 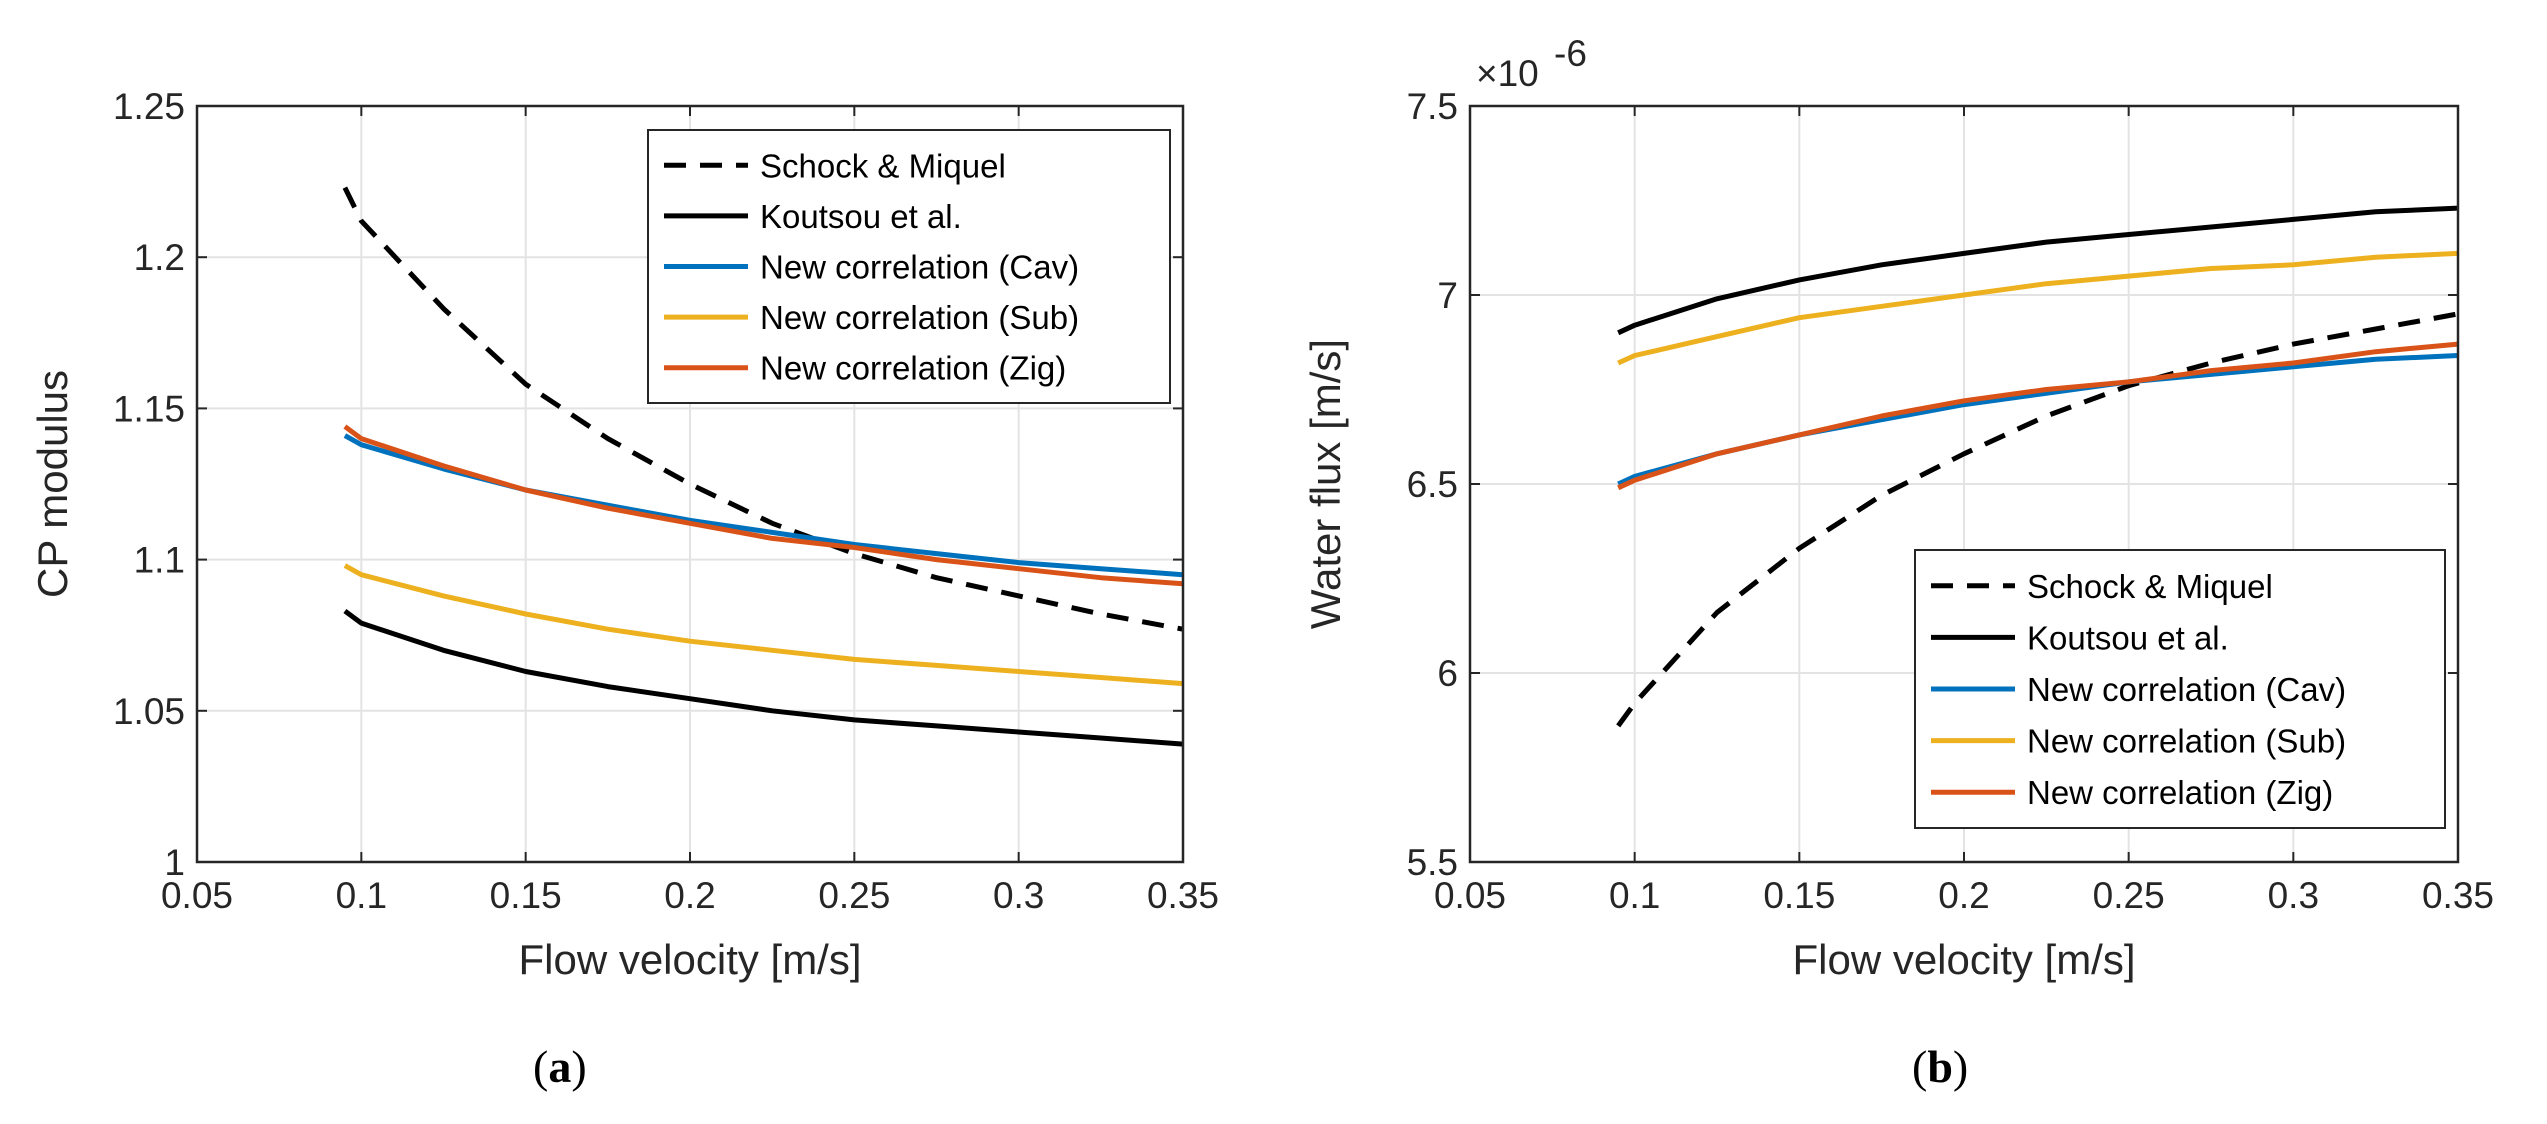 I want to click on y-tick-label: 1.25, so click(x=149, y=106).